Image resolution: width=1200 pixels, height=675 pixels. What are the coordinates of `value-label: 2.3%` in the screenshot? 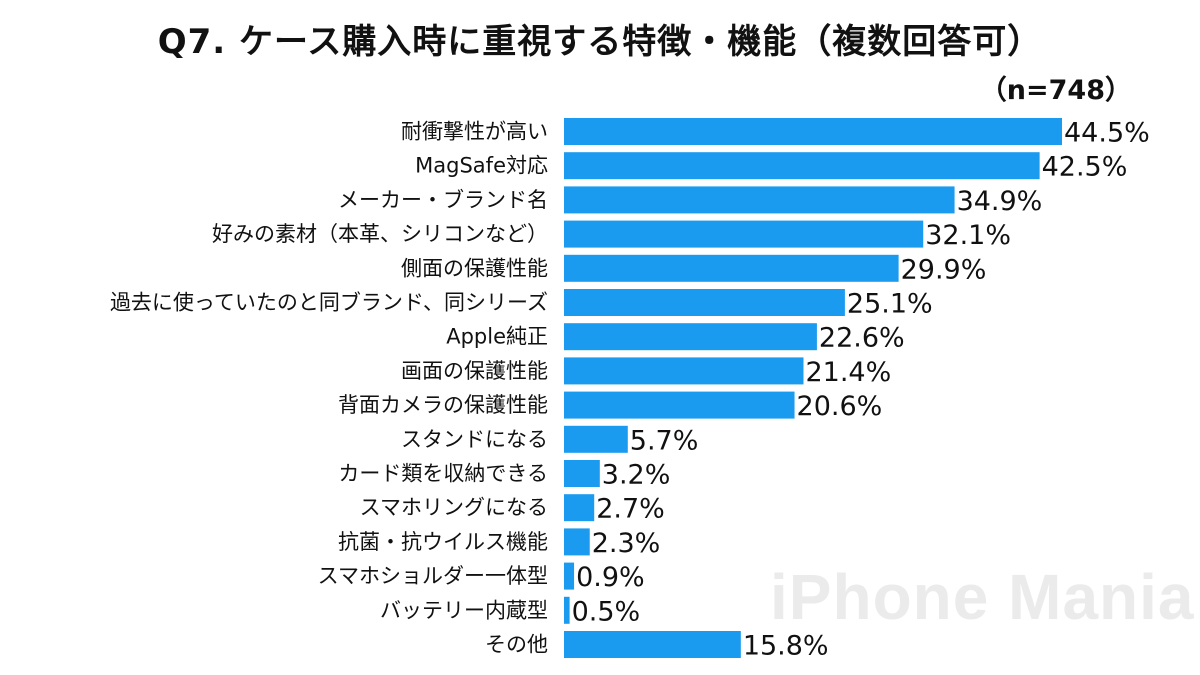 It's located at (626, 543).